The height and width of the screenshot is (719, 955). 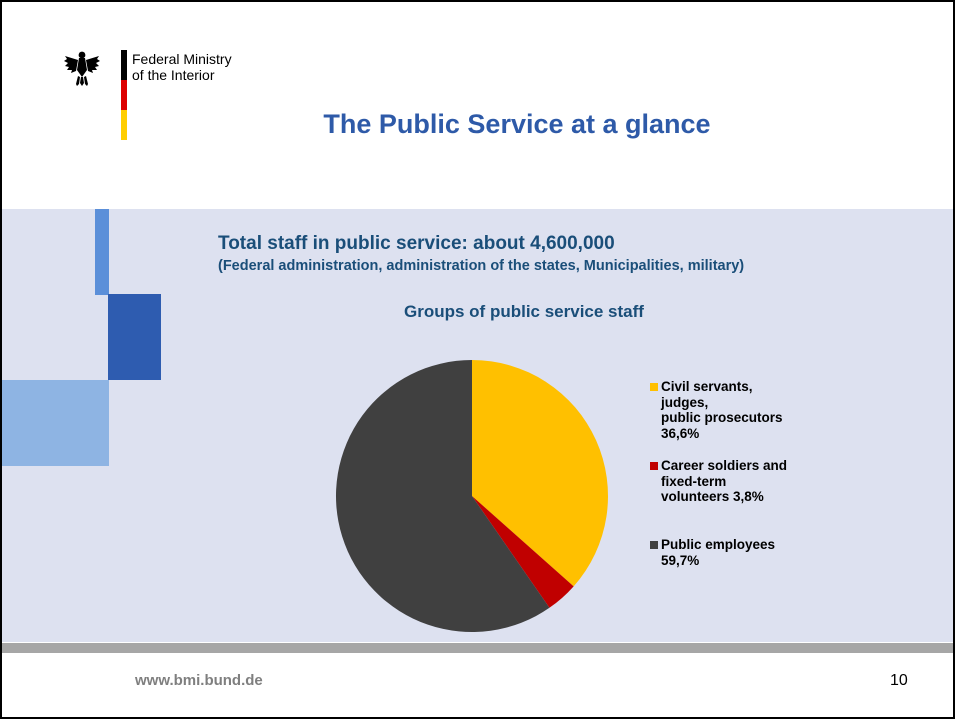 I want to click on national-flag-bar, so click(x=124, y=95).